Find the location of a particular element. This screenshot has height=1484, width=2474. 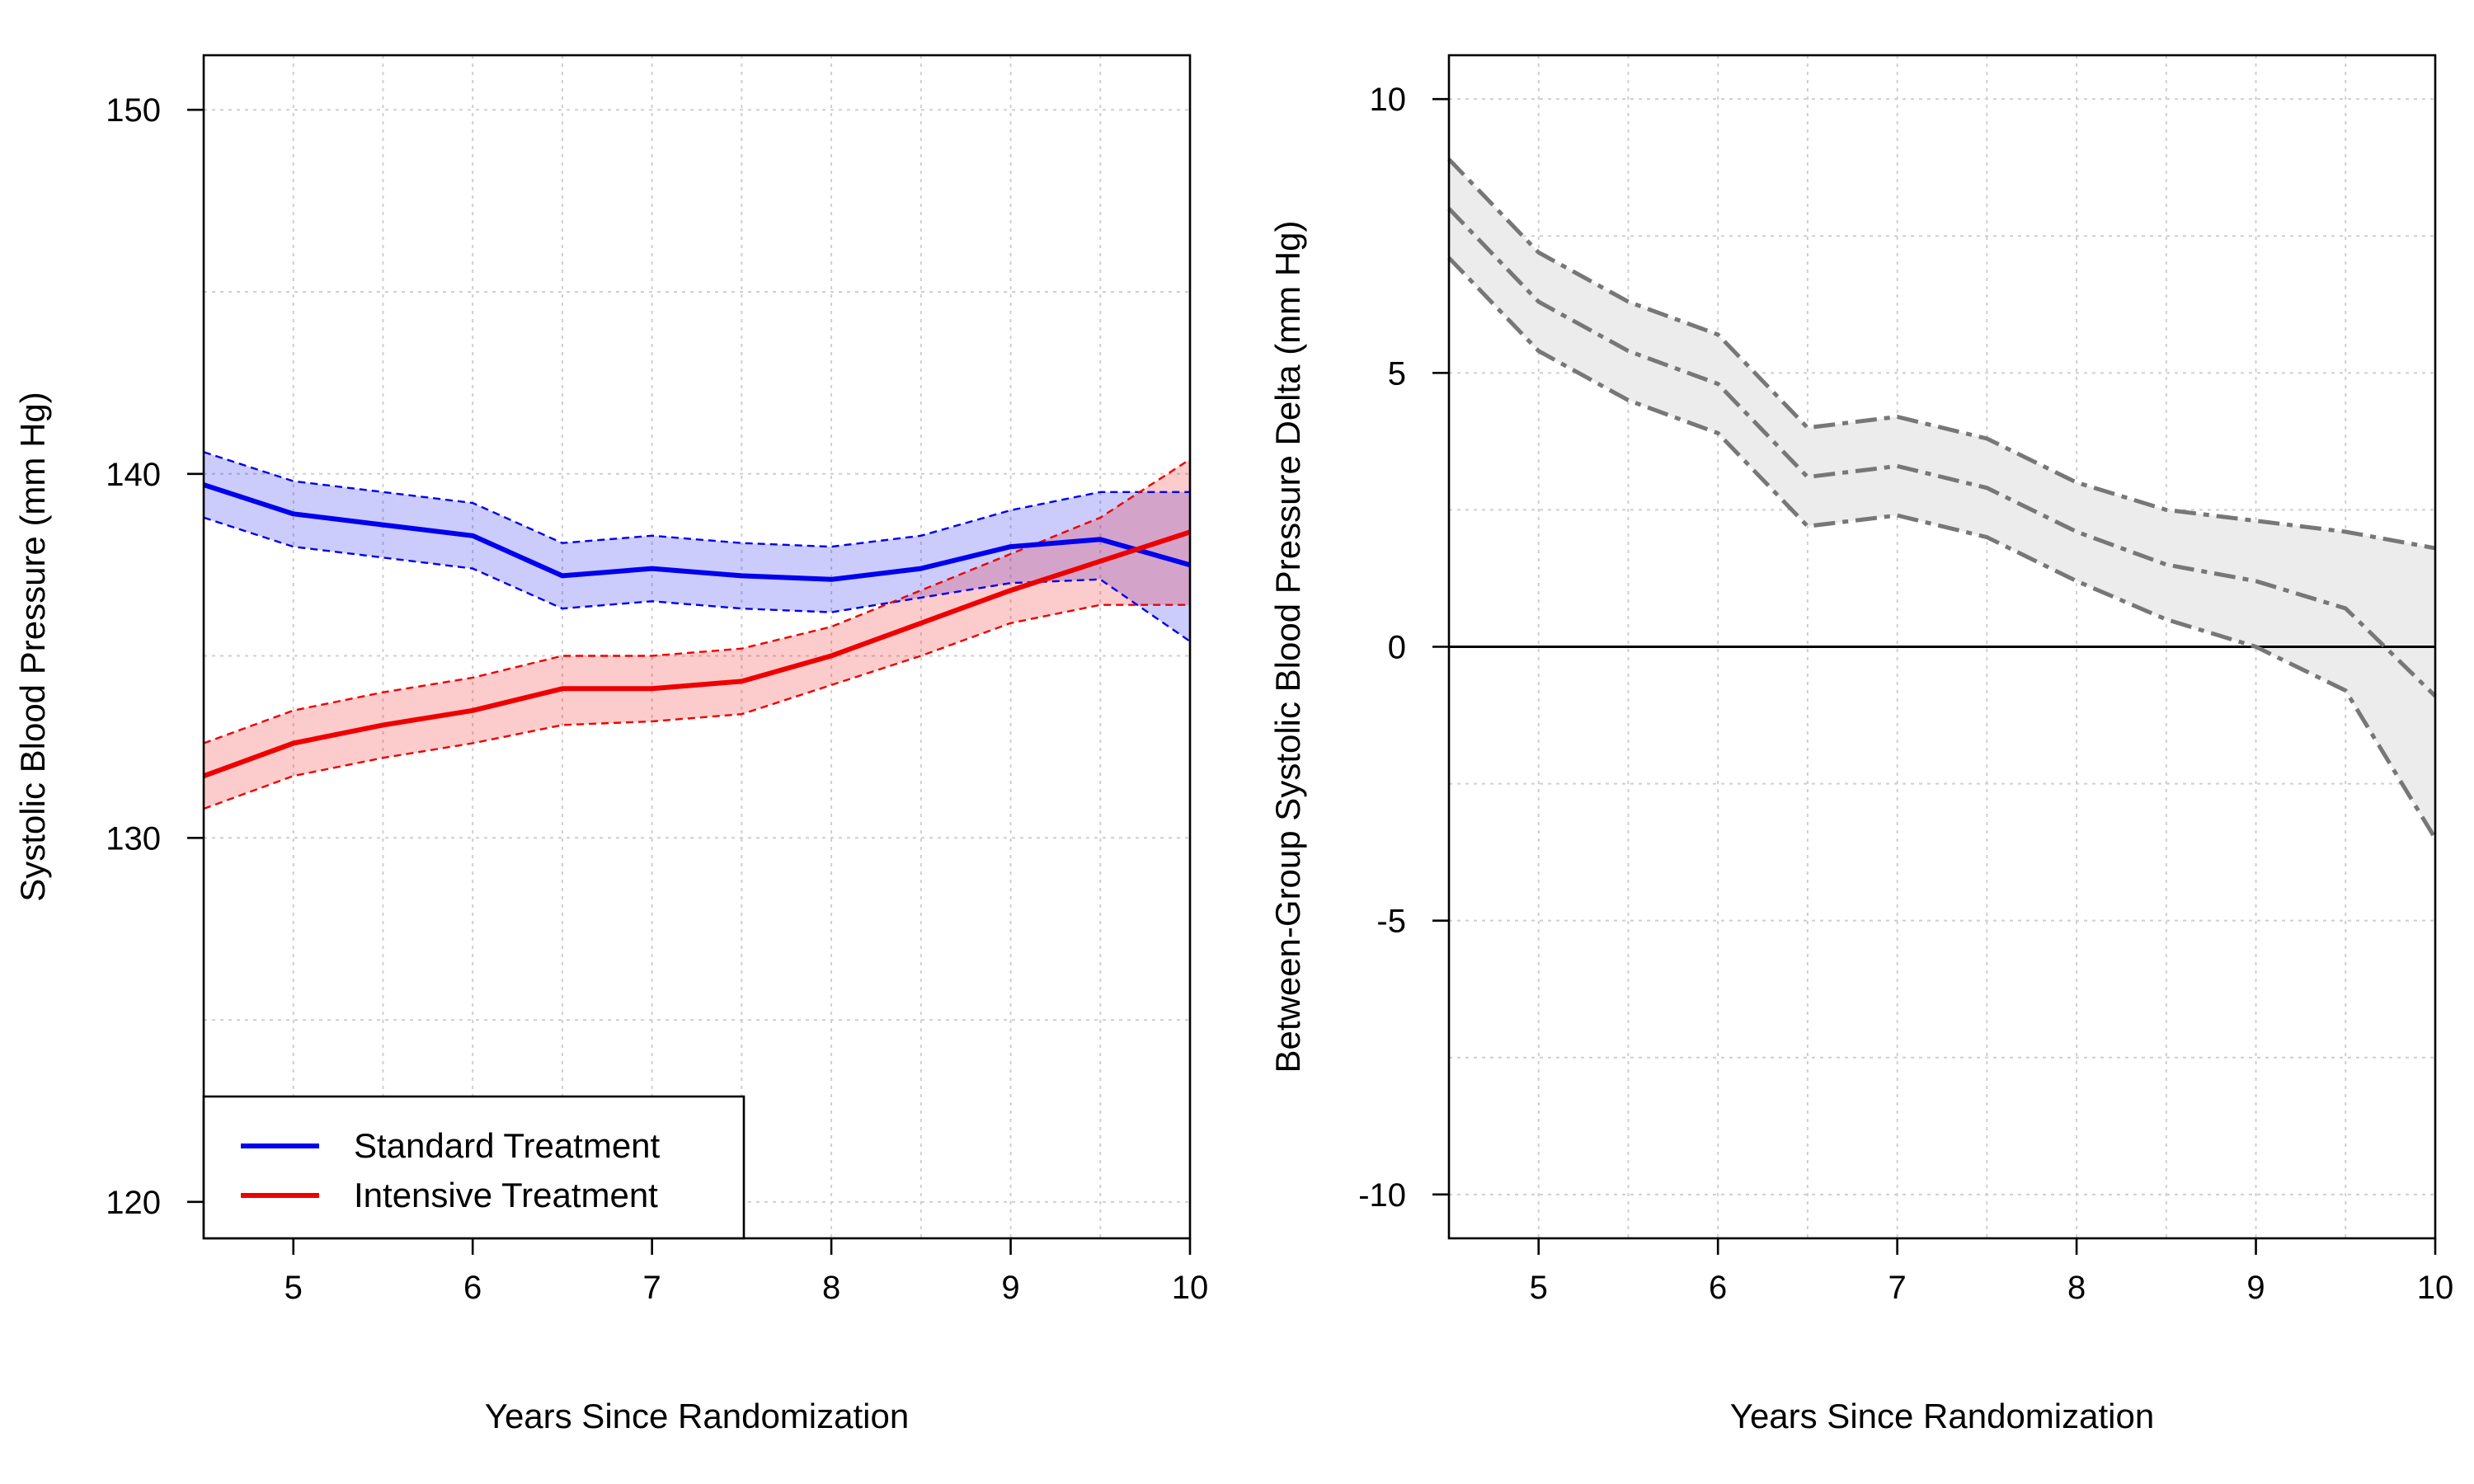

legend-box is located at coordinates (473, 1167).